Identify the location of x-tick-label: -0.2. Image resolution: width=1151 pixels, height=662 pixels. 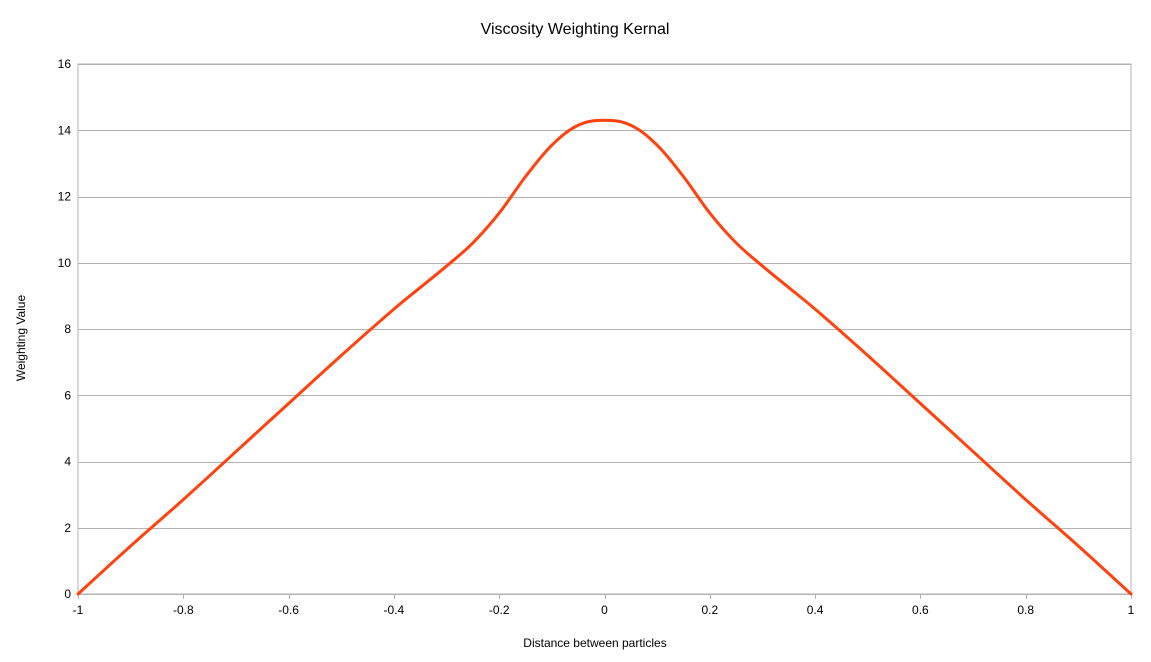
(499, 610).